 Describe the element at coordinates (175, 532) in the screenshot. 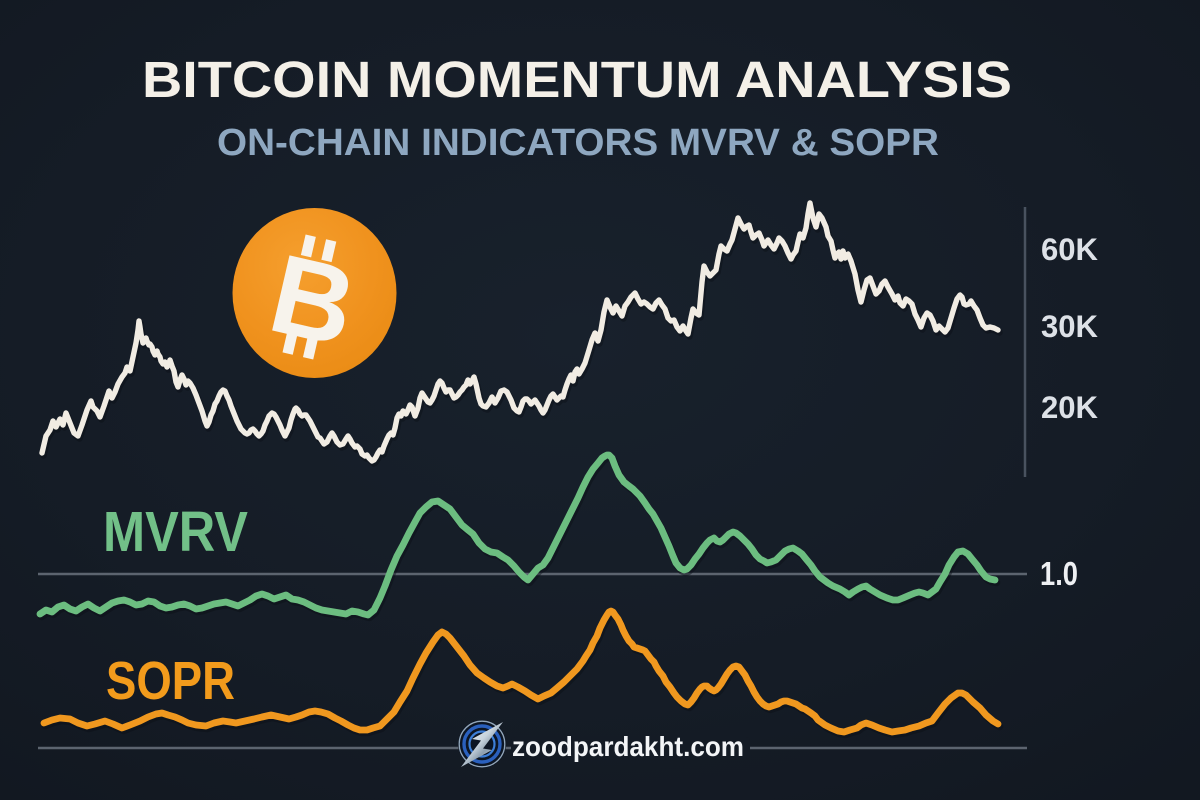

I see `svg-text: MVRV` at that location.